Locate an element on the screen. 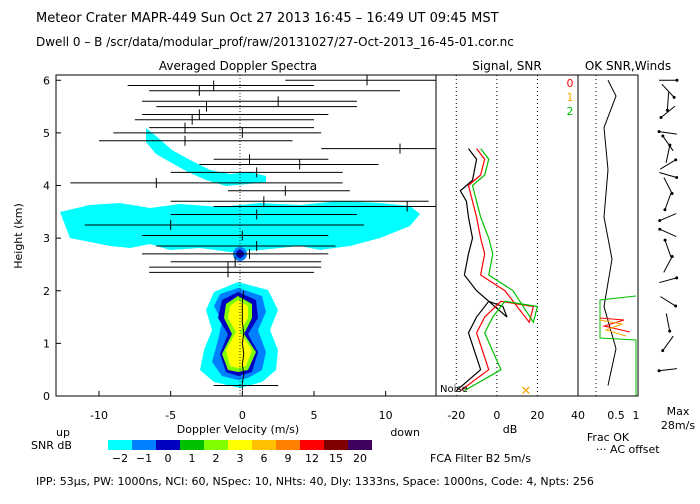  height-tick-label: 5 is located at coordinates (46, 133).